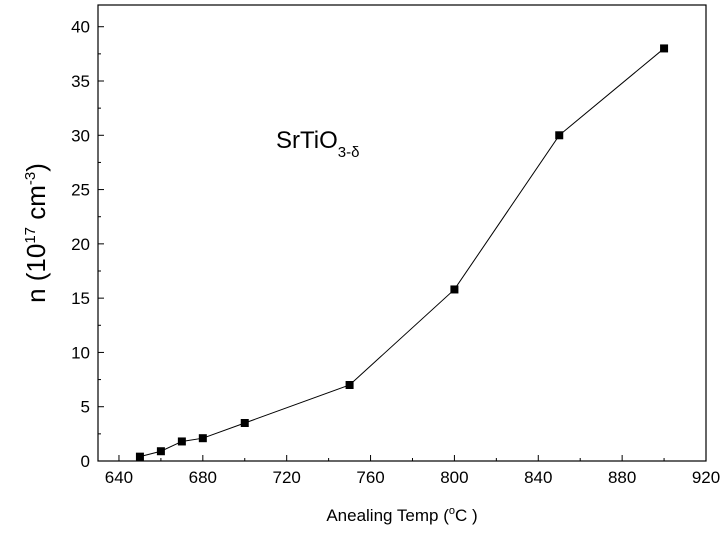  Describe the element at coordinates (85, 407) in the screenshot. I see `y-tick-label: 5` at that location.